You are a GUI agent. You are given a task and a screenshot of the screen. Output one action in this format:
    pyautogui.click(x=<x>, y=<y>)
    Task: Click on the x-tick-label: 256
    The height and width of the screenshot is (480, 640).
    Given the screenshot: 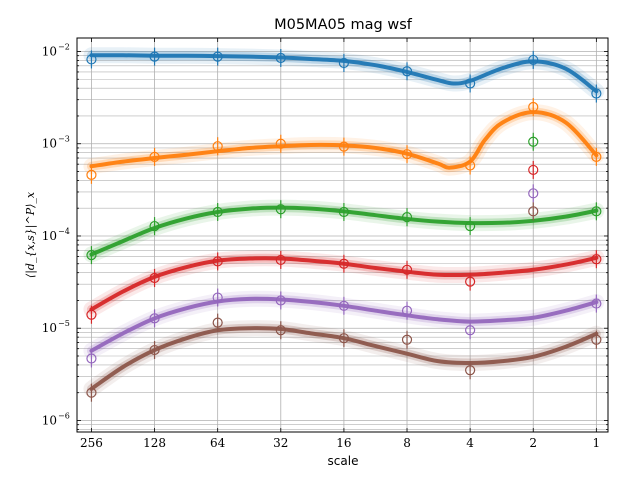 What is the action you would take?
    pyautogui.click(x=91, y=443)
    